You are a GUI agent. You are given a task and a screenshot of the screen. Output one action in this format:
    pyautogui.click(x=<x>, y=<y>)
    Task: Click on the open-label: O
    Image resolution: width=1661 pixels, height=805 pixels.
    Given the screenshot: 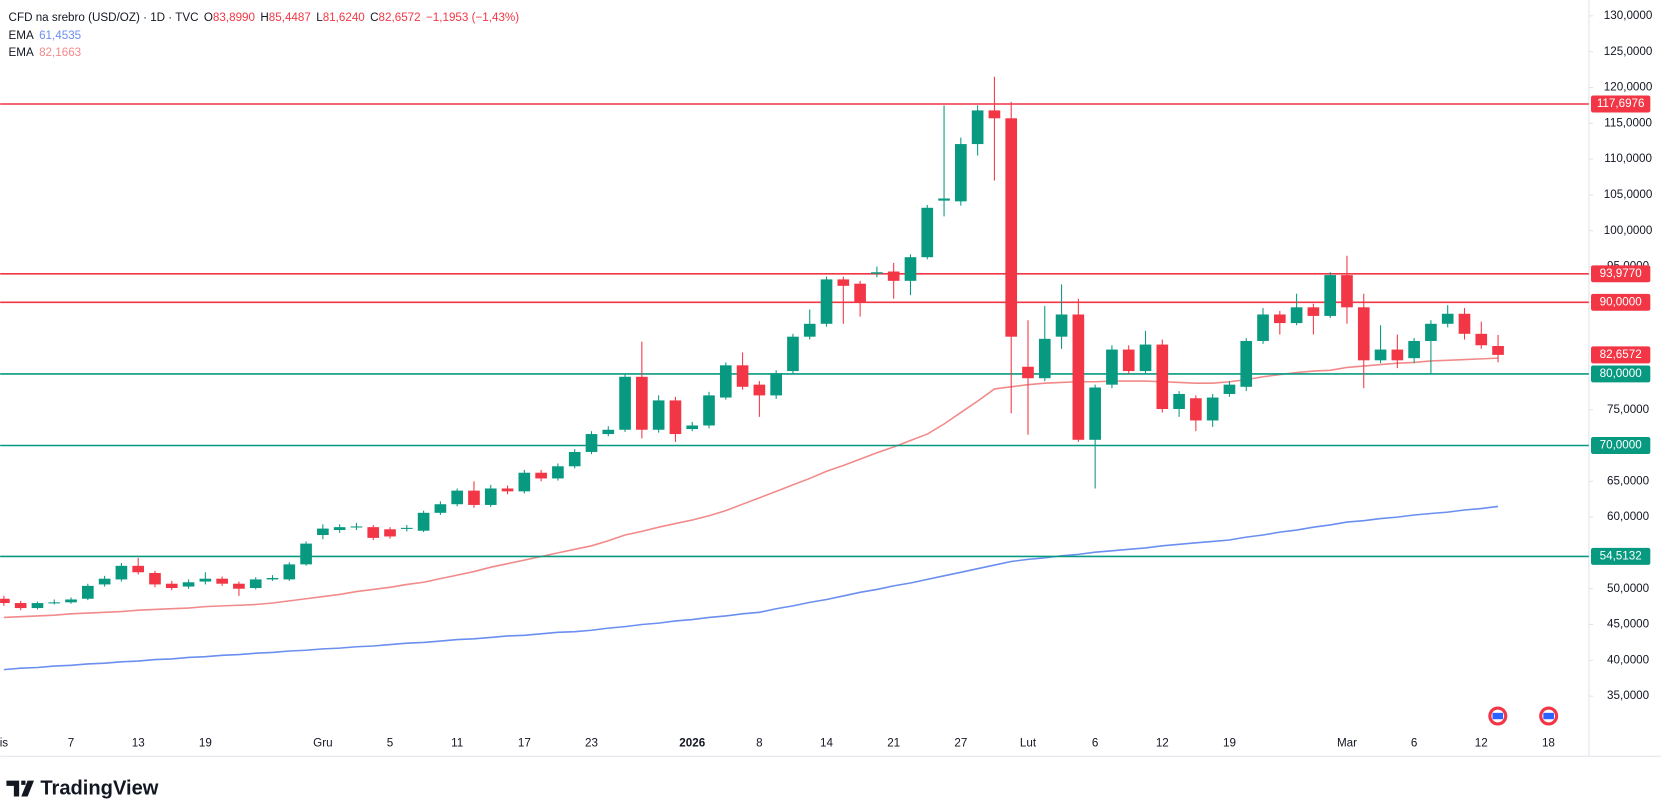 What is the action you would take?
    pyautogui.click(x=208, y=17)
    